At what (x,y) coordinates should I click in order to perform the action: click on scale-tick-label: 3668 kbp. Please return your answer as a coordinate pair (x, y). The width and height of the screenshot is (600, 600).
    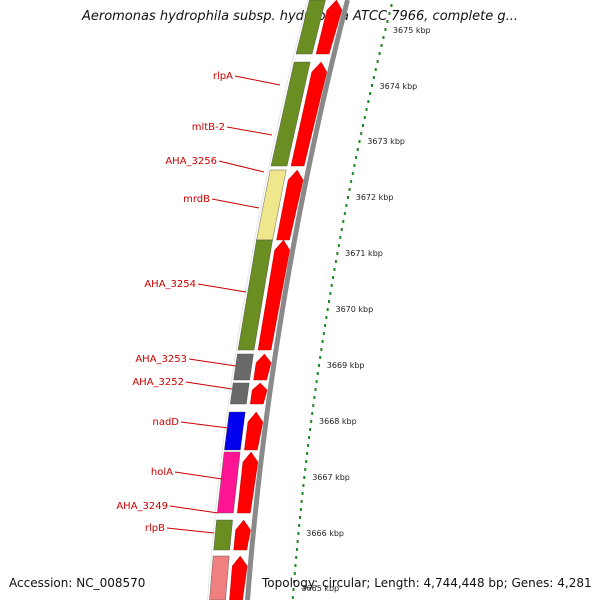
    Looking at the image, I should click on (338, 421).